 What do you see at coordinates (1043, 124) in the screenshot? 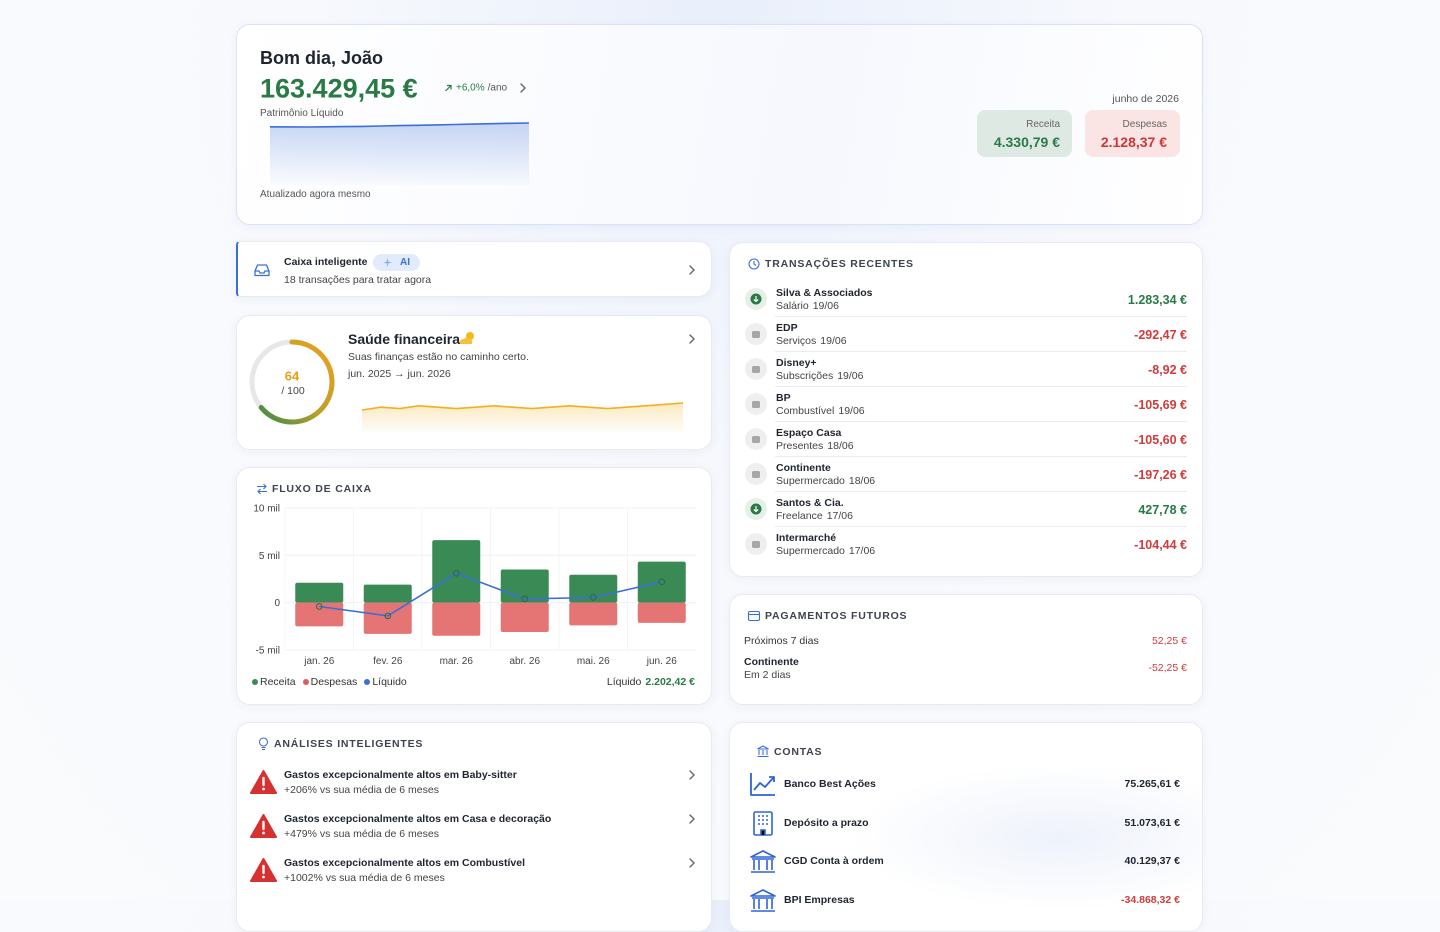
I see `income-label: Receita` at bounding box center [1043, 124].